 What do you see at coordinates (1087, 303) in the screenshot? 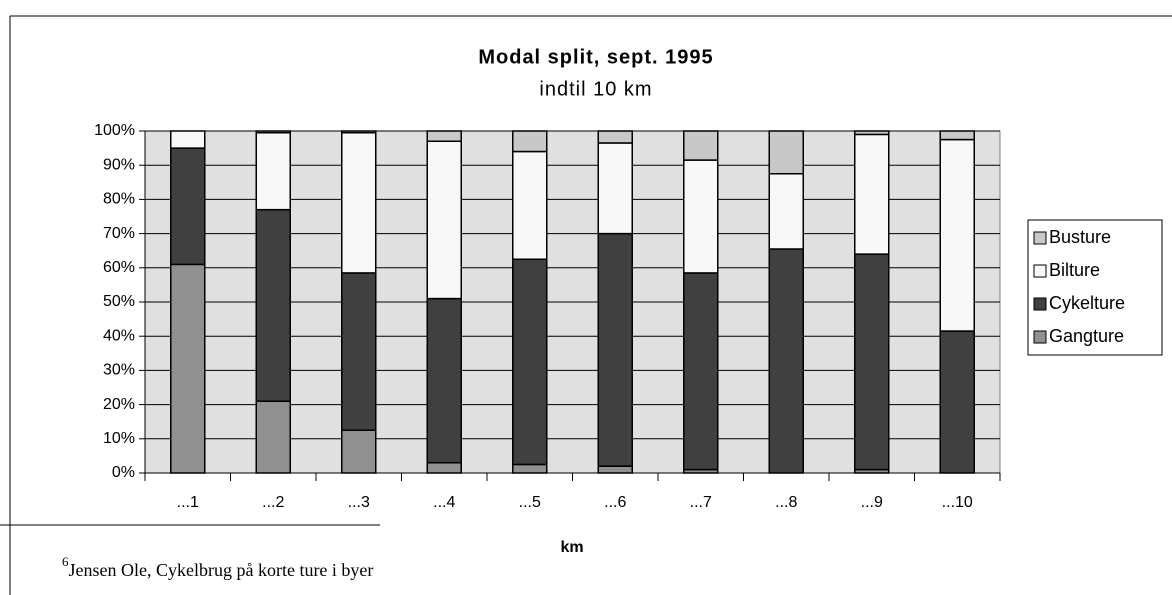
I see `legend-label: Cykelture` at bounding box center [1087, 303].